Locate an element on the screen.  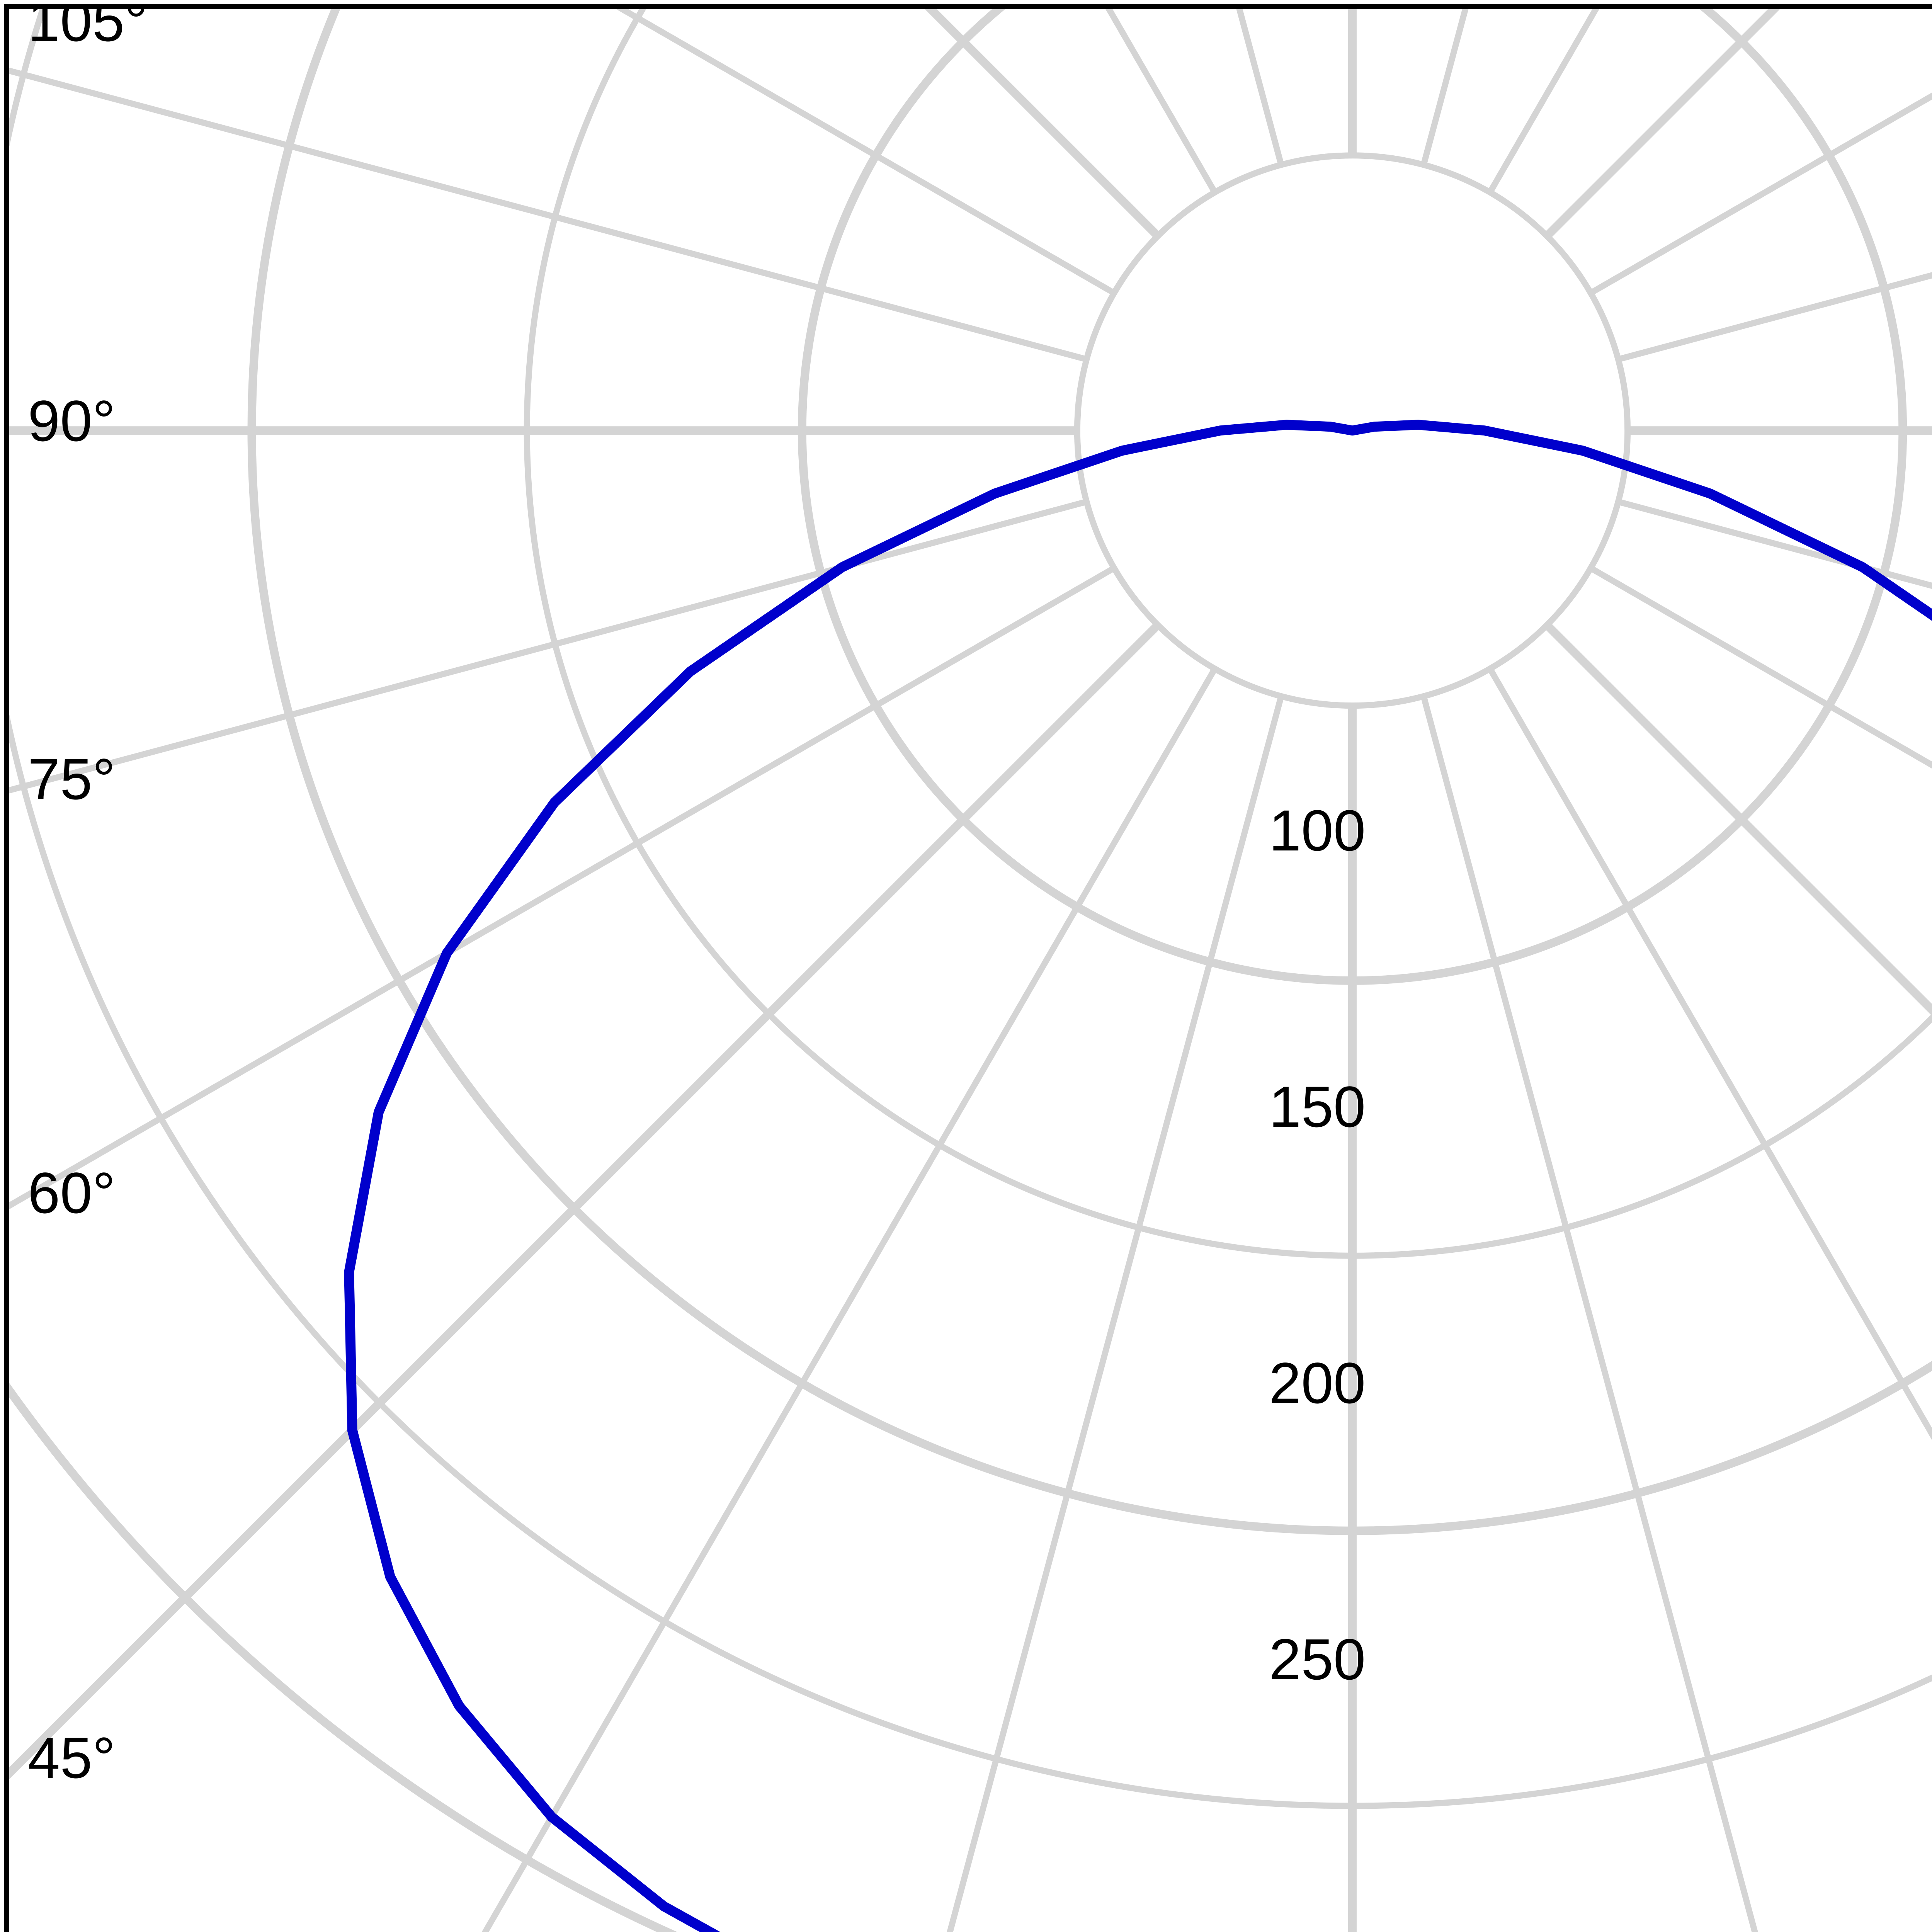
radial-tick-label-100: 100 is located at coordinates (1318, 830).